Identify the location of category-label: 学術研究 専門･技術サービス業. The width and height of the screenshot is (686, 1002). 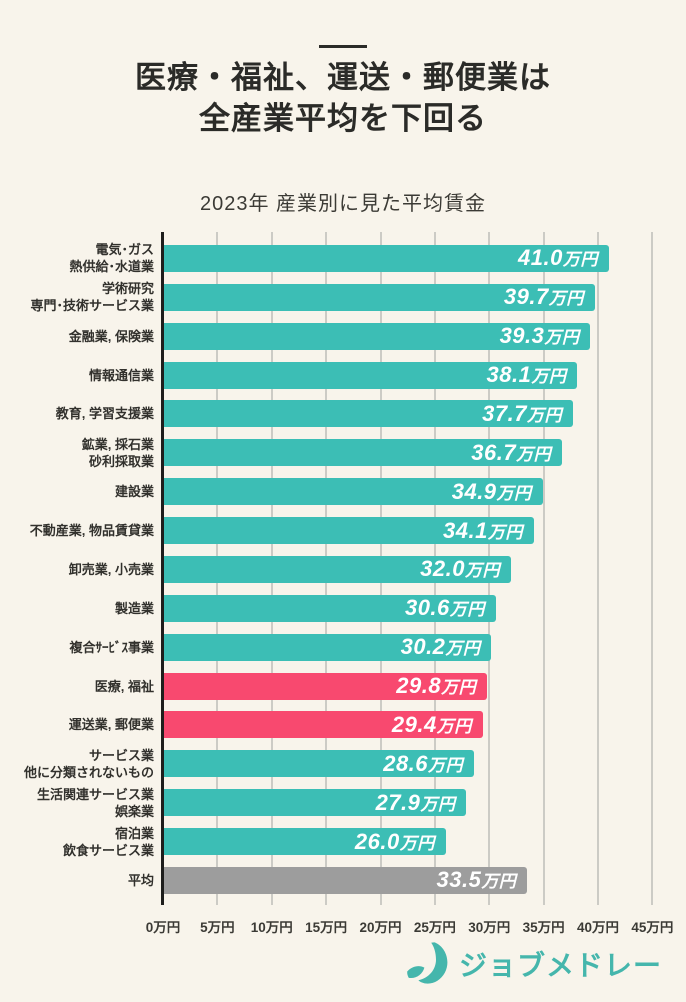
(92, 297).